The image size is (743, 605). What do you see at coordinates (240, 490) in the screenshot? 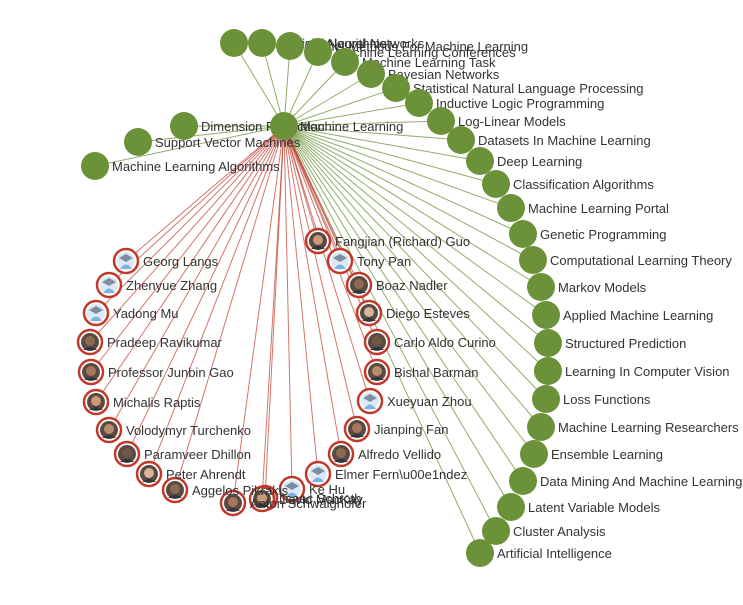
I see `person-node-label: Aggelos Pikrakis` at bounding box center [240, 490].